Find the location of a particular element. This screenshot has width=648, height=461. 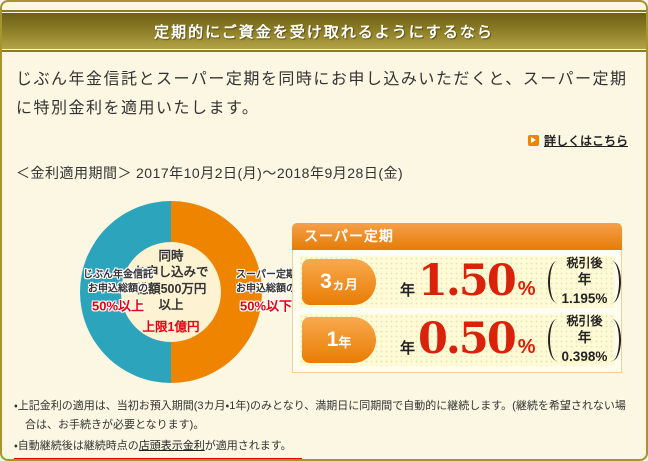

after-tax-group: 税引後 年1.195% is located at coordinates (584, 281).